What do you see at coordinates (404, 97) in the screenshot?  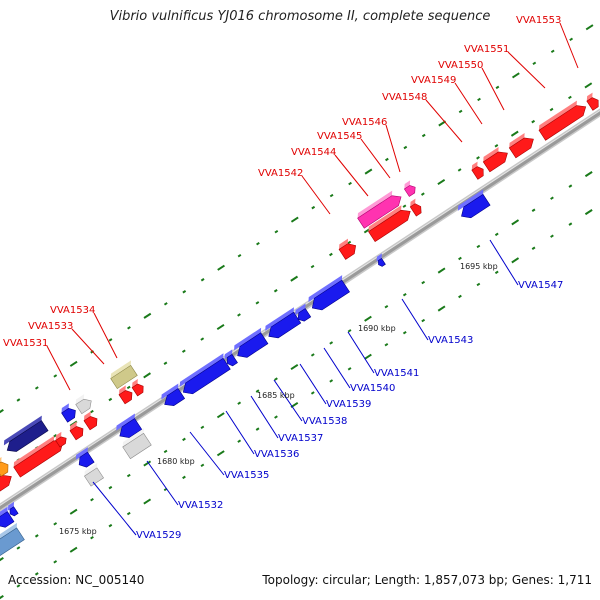 I see `gene-label-forward: VVA1548` at bounding box center [404, 97].